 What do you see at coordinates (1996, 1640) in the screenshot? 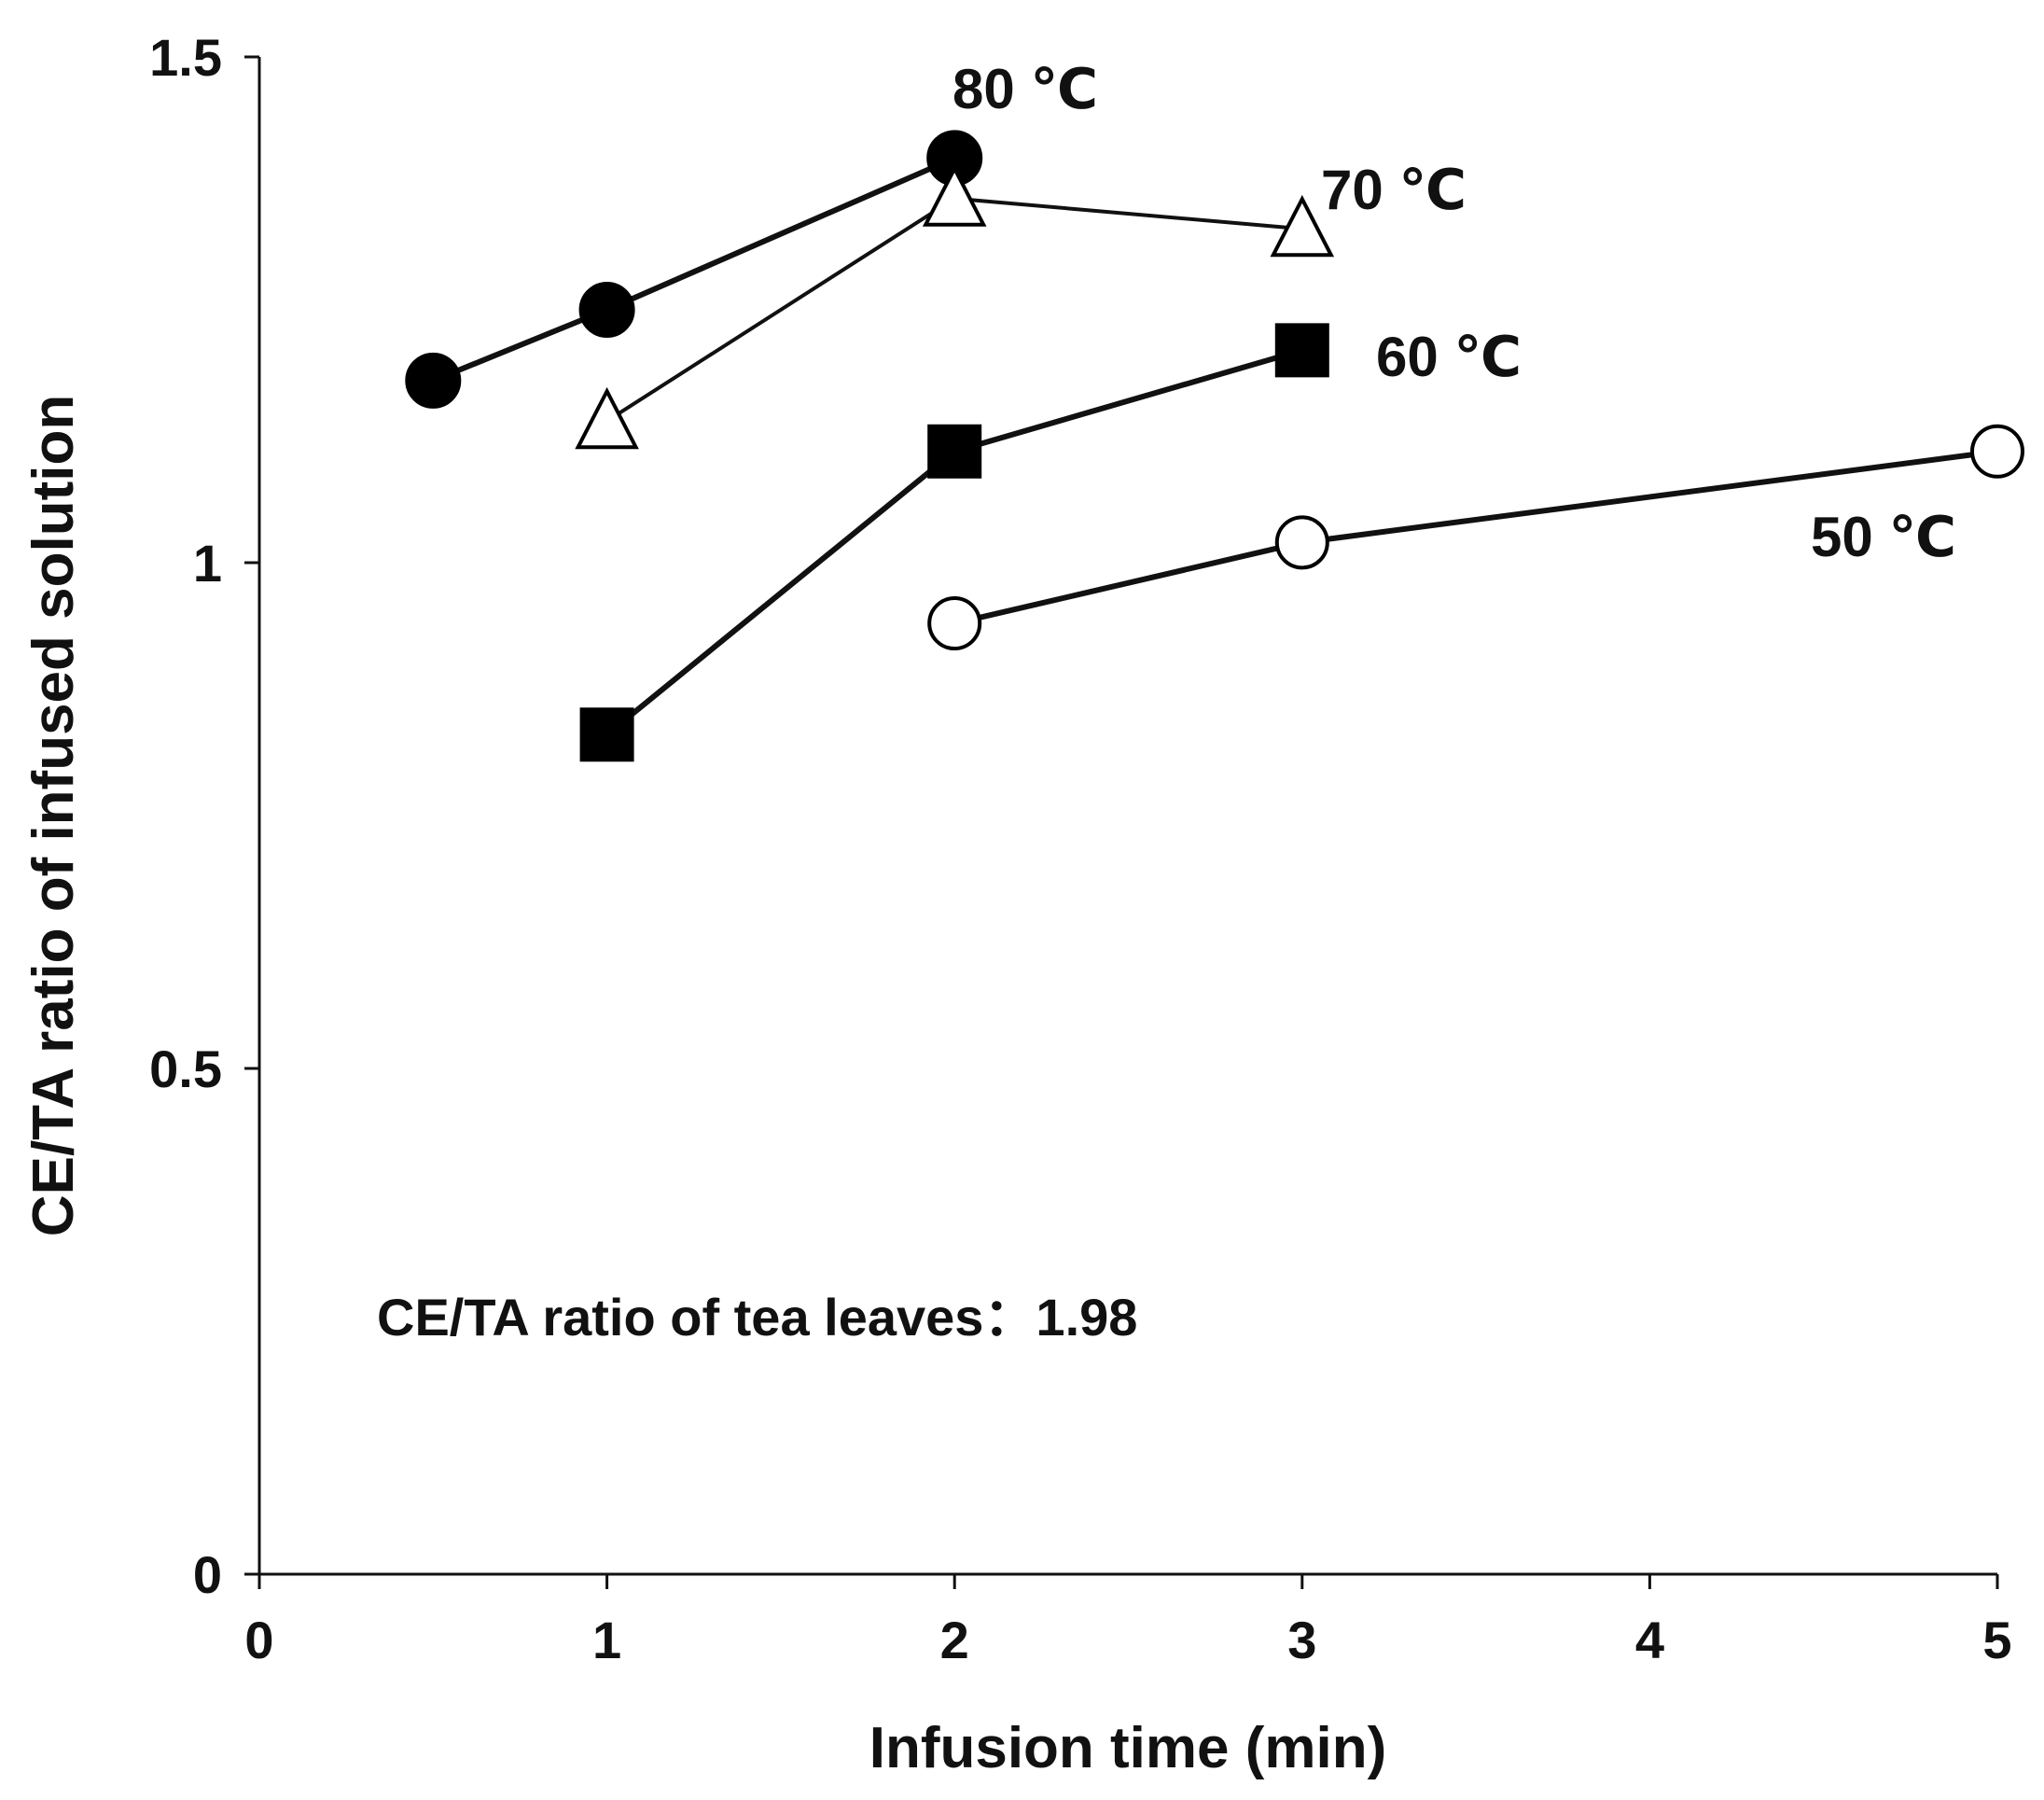
I see `x-tick-label: 5` at bounding box center [1996, 1640].